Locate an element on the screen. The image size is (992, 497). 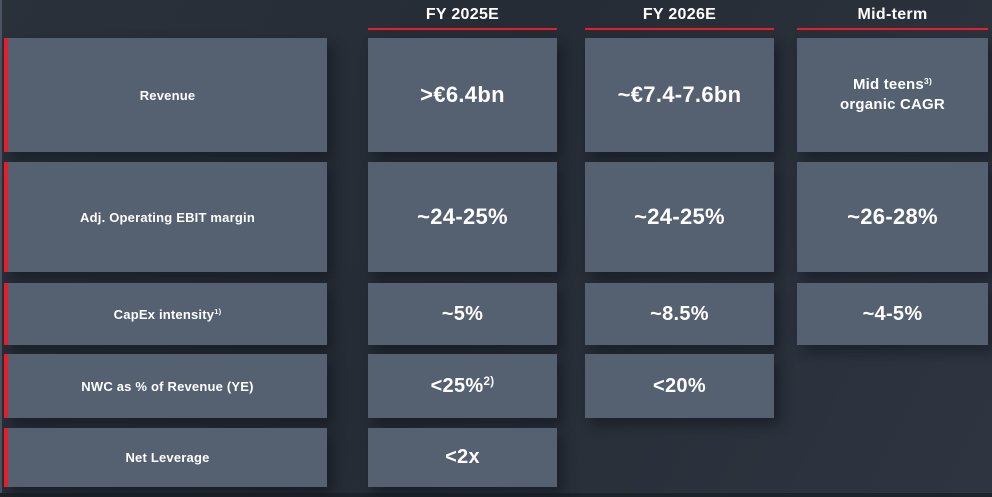
row-label-text: Revenue is located at coordinates (167, 95).